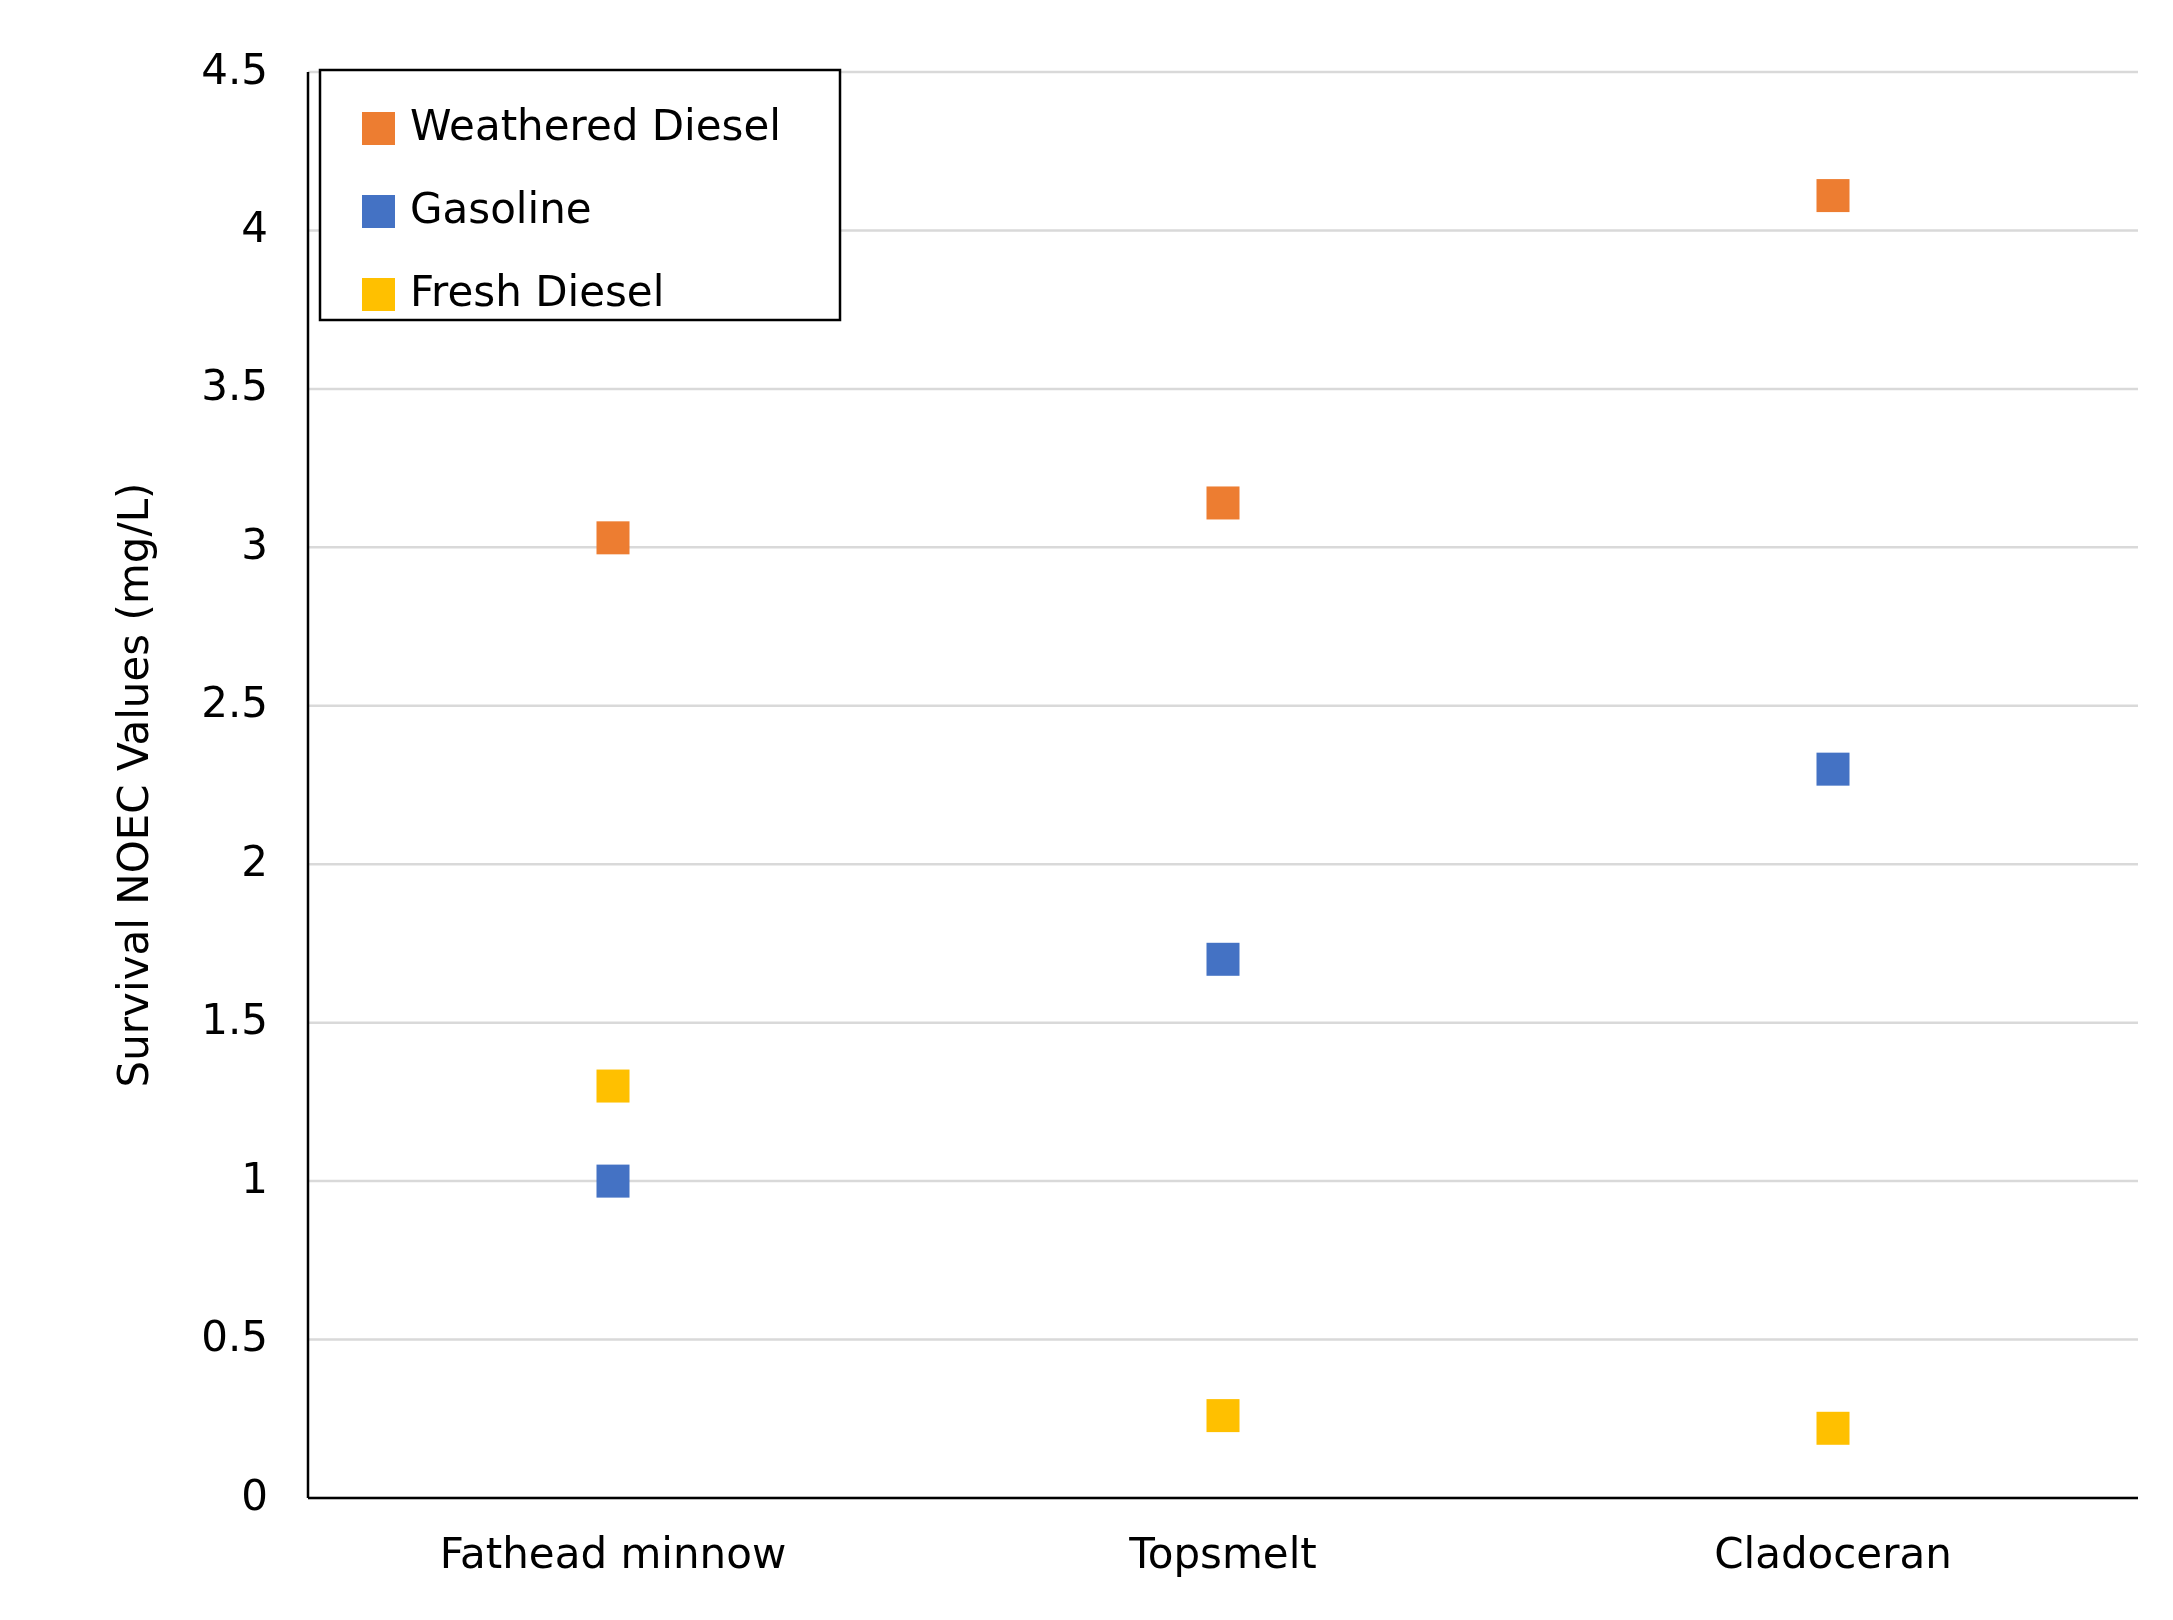 This screenshot has height=1620, width=2173. What do you see at coordinates (234, 386) in the screenshot?
I see `y-tick-label: 3.5` at bounding box center [234, 386].